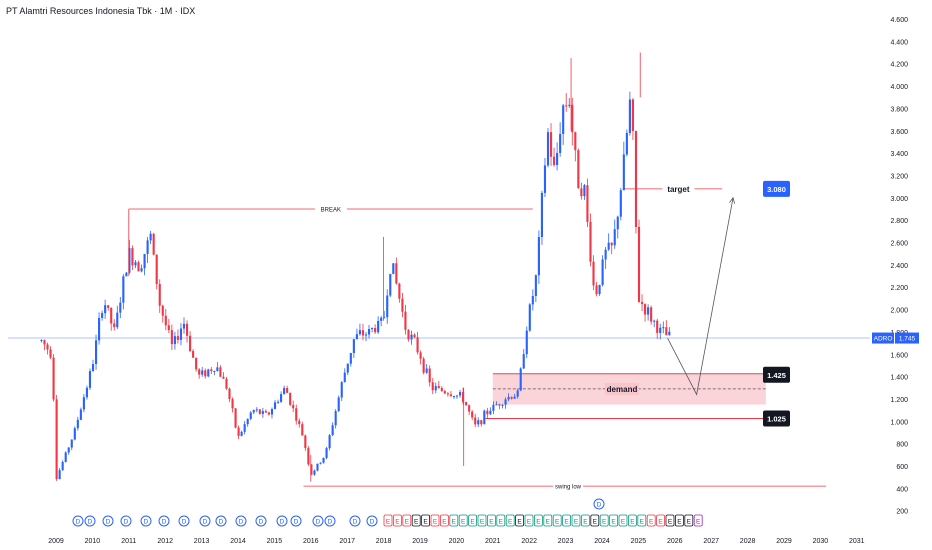 This screenshot has height=550, width=932. Describe the element at coordinates (899, 109) in the screenshot. I see `price-tick-label: 3.800` at that location.